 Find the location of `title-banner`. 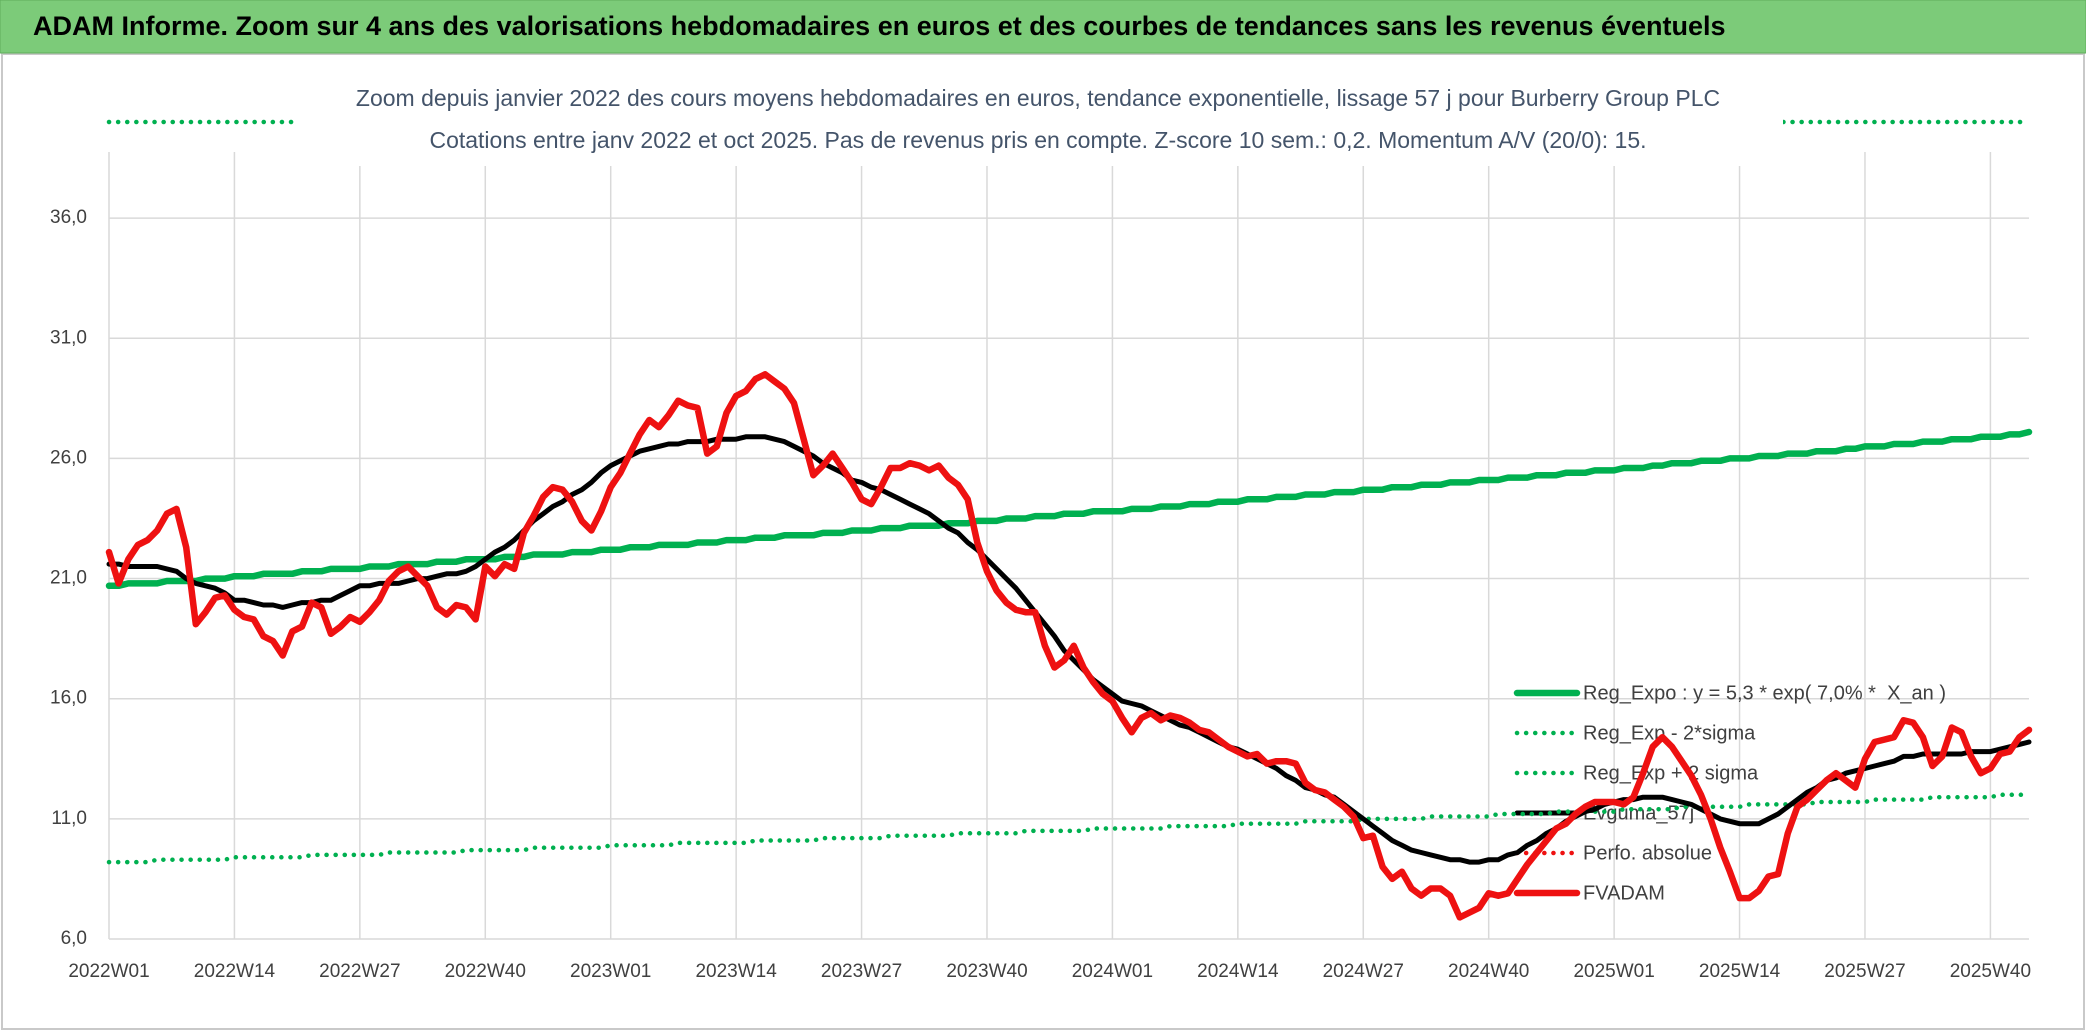

title-banner is located at coordinates (1043, 27).